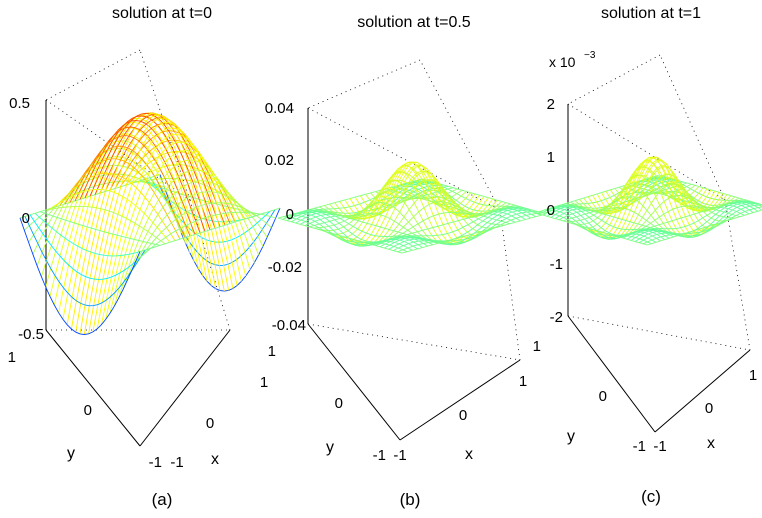 Image resolution: width=762 pixels, height=518 pixels. What do you see at coordinates (551, 104) in the screenshot?
I see `panel-c-z-tick-2: 2` at bounding box center [551, 104].